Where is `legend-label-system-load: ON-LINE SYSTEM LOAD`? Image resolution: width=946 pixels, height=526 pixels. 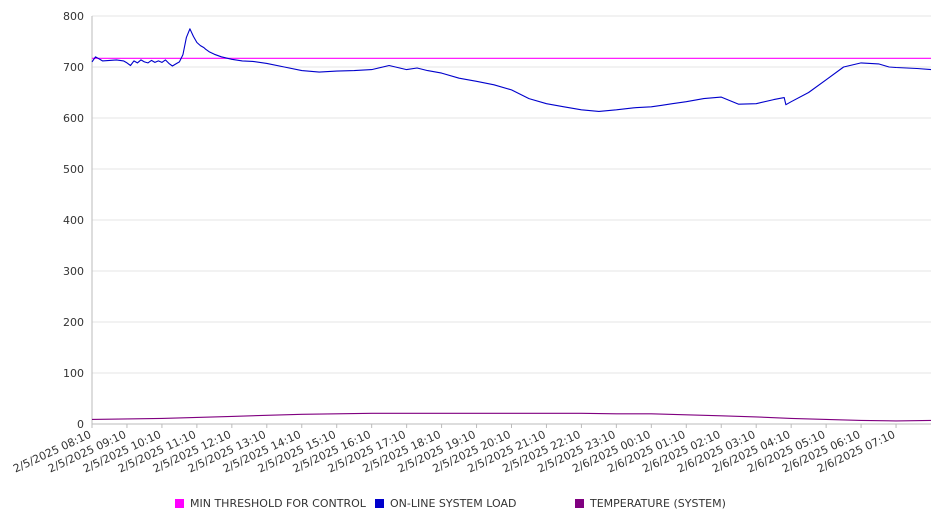 legend-label-system-load: ON-LINE SYSTEM LOAD is located at coordinates (453, 503).